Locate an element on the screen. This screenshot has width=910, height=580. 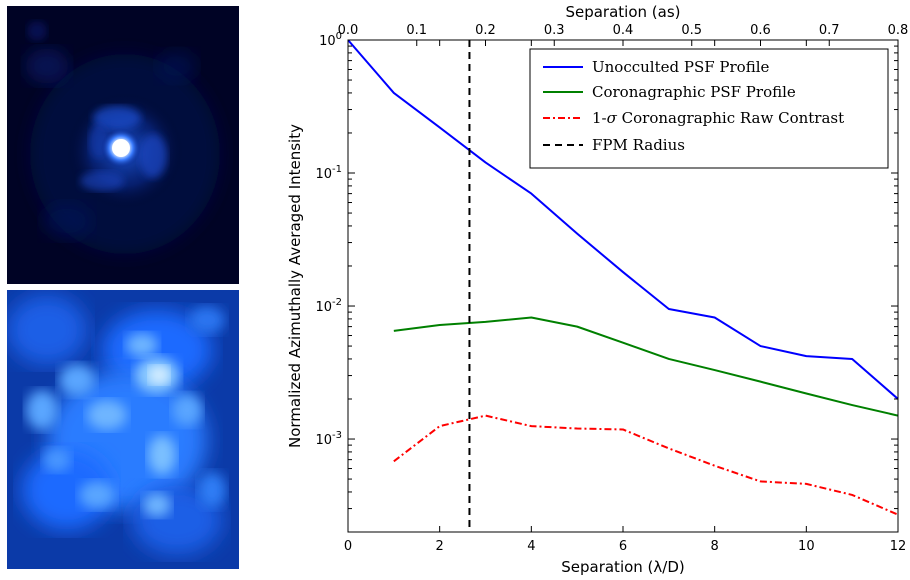
y-tick-label: 10⁻¹ is located at coordinates (328, 173).